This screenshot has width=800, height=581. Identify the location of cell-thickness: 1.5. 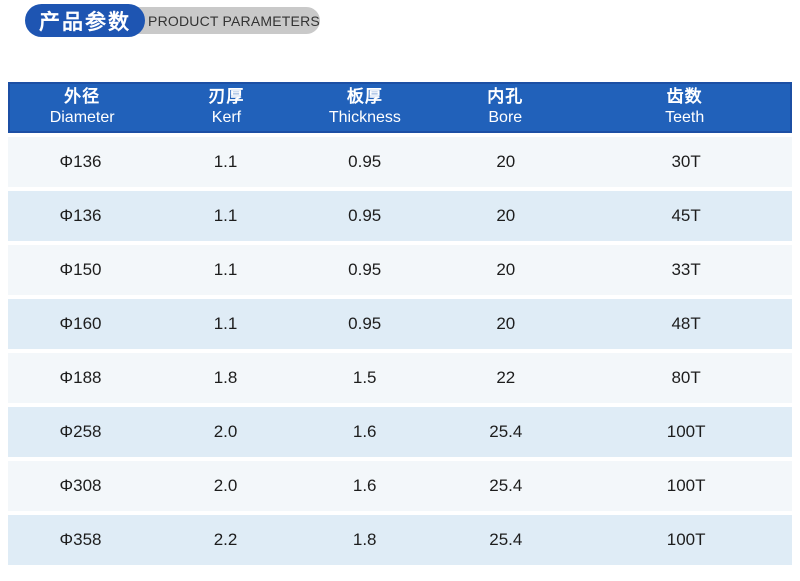
(364, 377).